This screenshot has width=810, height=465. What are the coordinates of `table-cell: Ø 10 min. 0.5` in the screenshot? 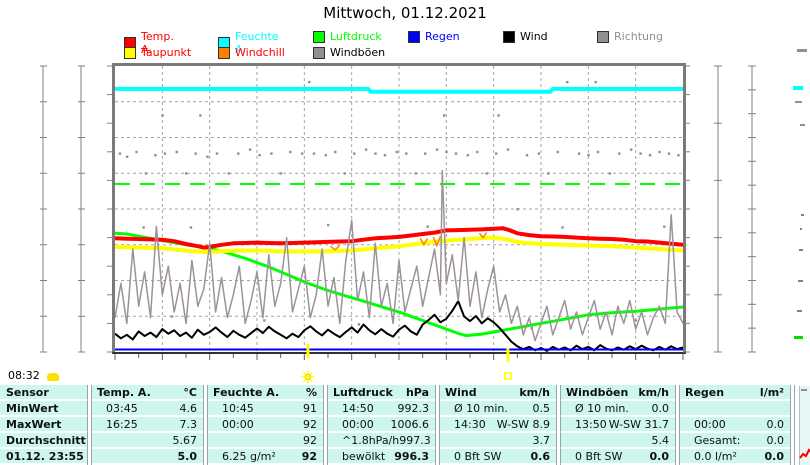 It's located at (498, 409).